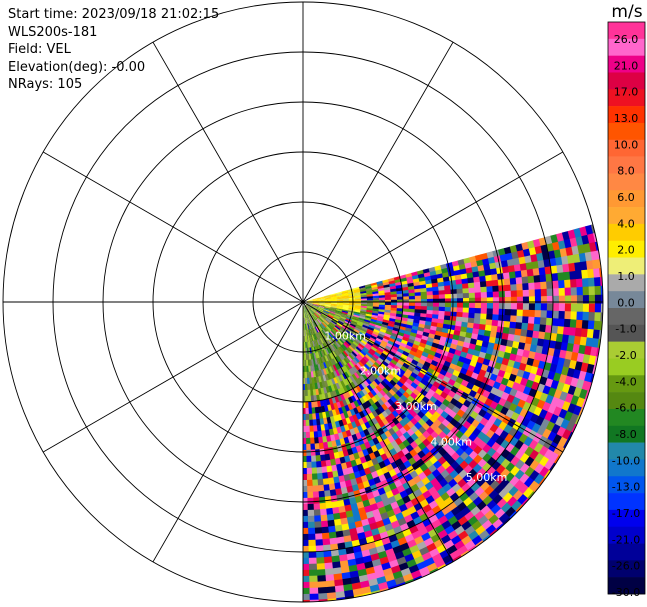 The image size is (647, 607). What do you see at coordinates (626, 566) in the screenshot?
I see `colorbar-tick-label: -26.0` at bounding box center [626, 566].